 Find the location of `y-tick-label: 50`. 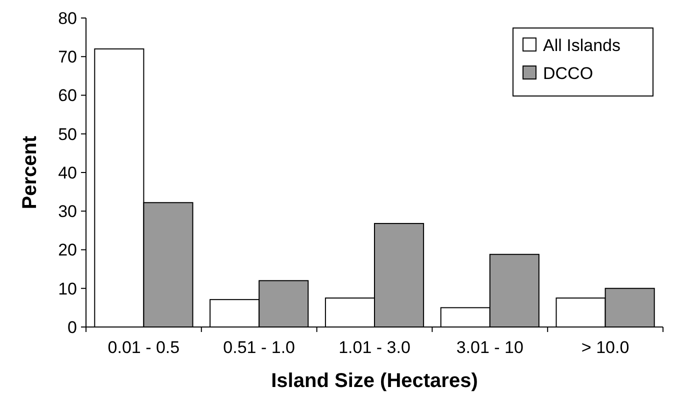

y-tick-label: 50 is located at coordinates (67, 134).